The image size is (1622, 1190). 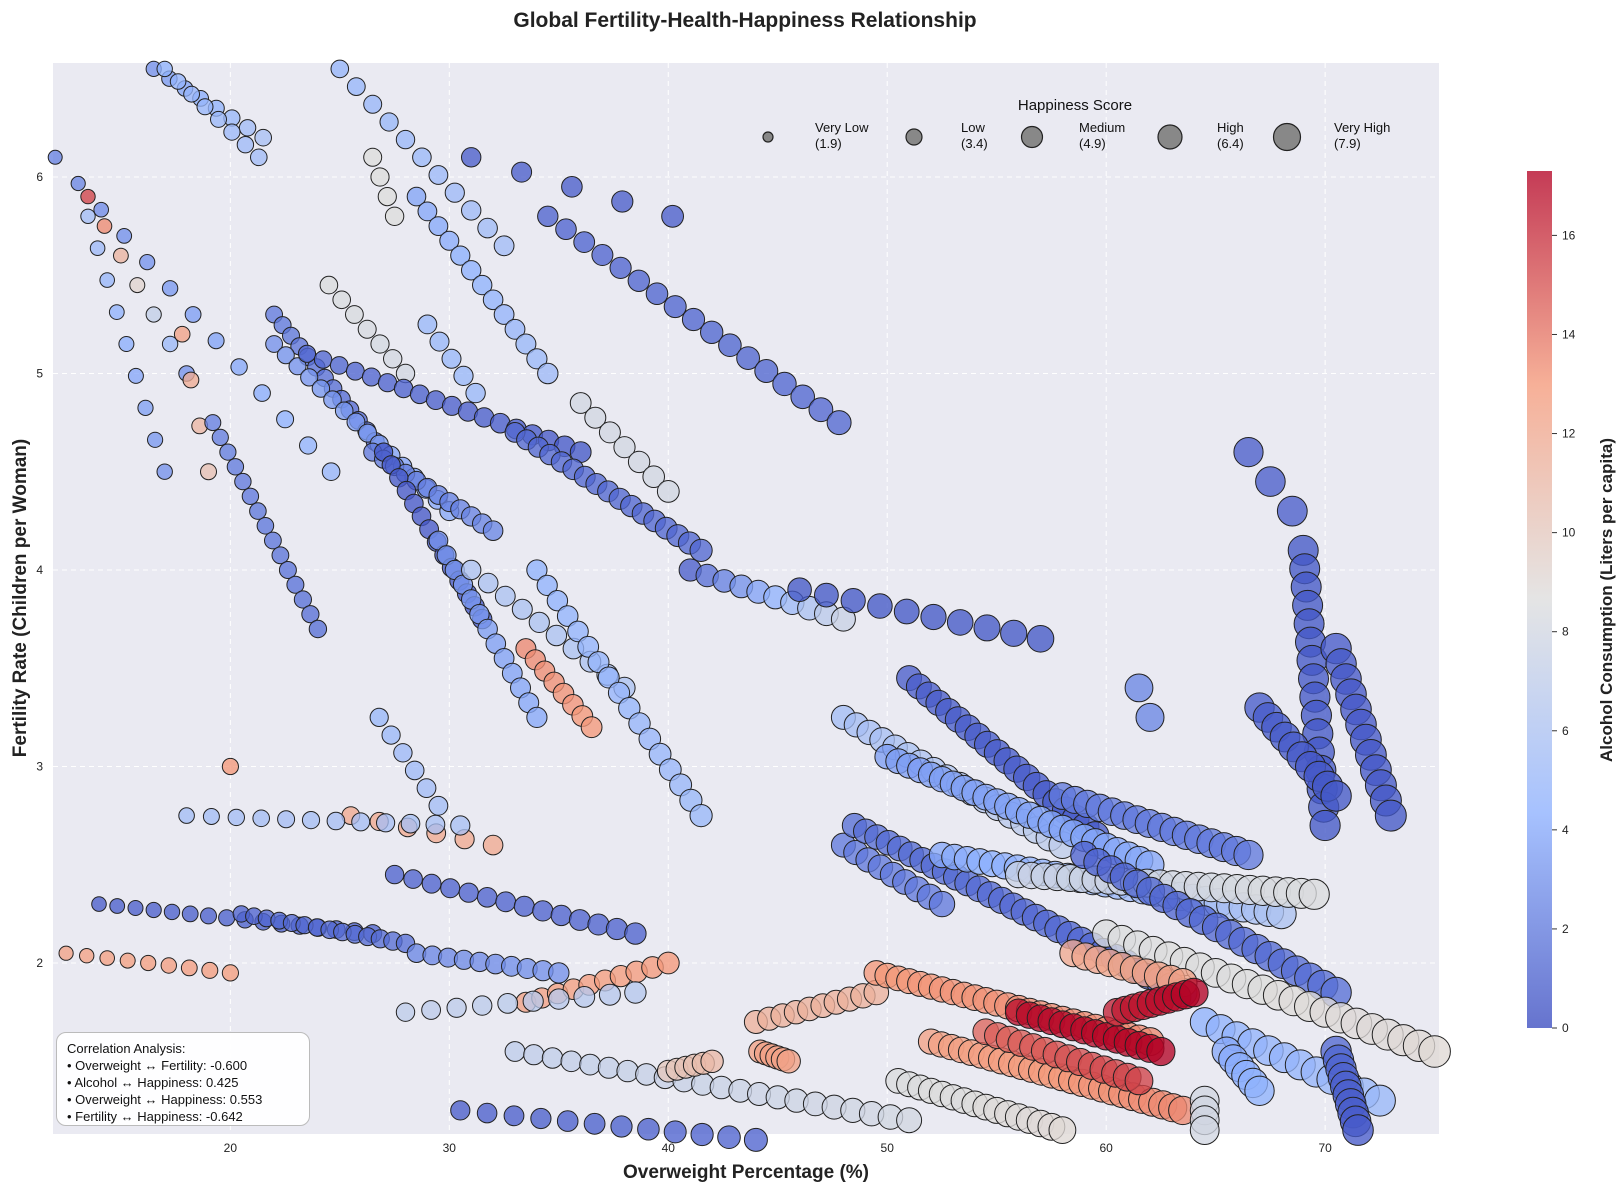 What do you see at coordinates (778, 1148) in the screenshot?
I see `x-axis-ticks: 20 30 40 50 60 70` at bounding box center [778, 1148].